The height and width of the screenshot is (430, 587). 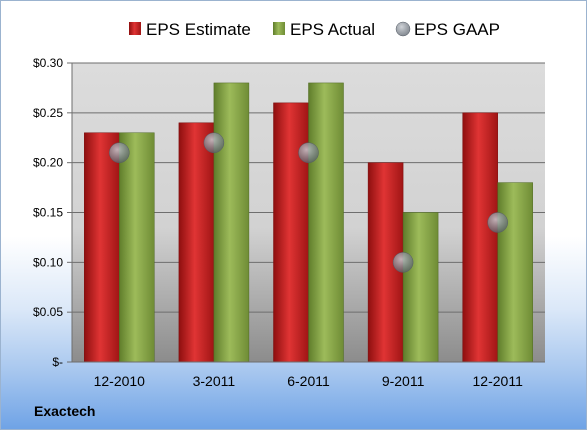 What do you see at coordinates (120, 381) in the screenshot?
I see `x-tick-label: 12-2010` at bounding box center [120, 381].